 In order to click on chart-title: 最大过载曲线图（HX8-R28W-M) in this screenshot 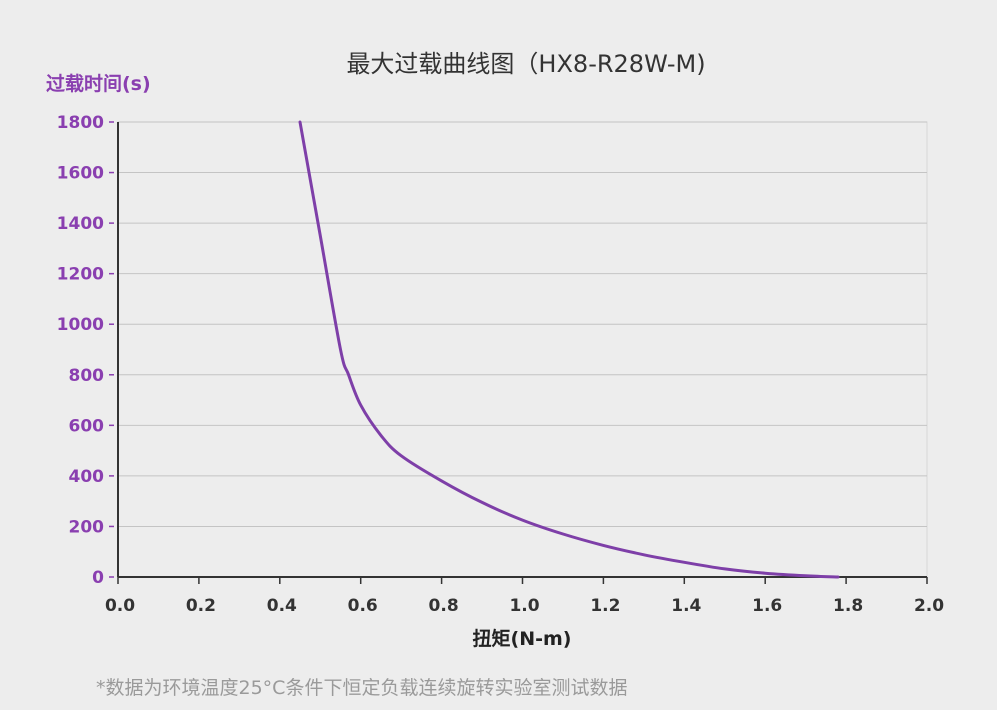, I will do `click(525, 64)`.